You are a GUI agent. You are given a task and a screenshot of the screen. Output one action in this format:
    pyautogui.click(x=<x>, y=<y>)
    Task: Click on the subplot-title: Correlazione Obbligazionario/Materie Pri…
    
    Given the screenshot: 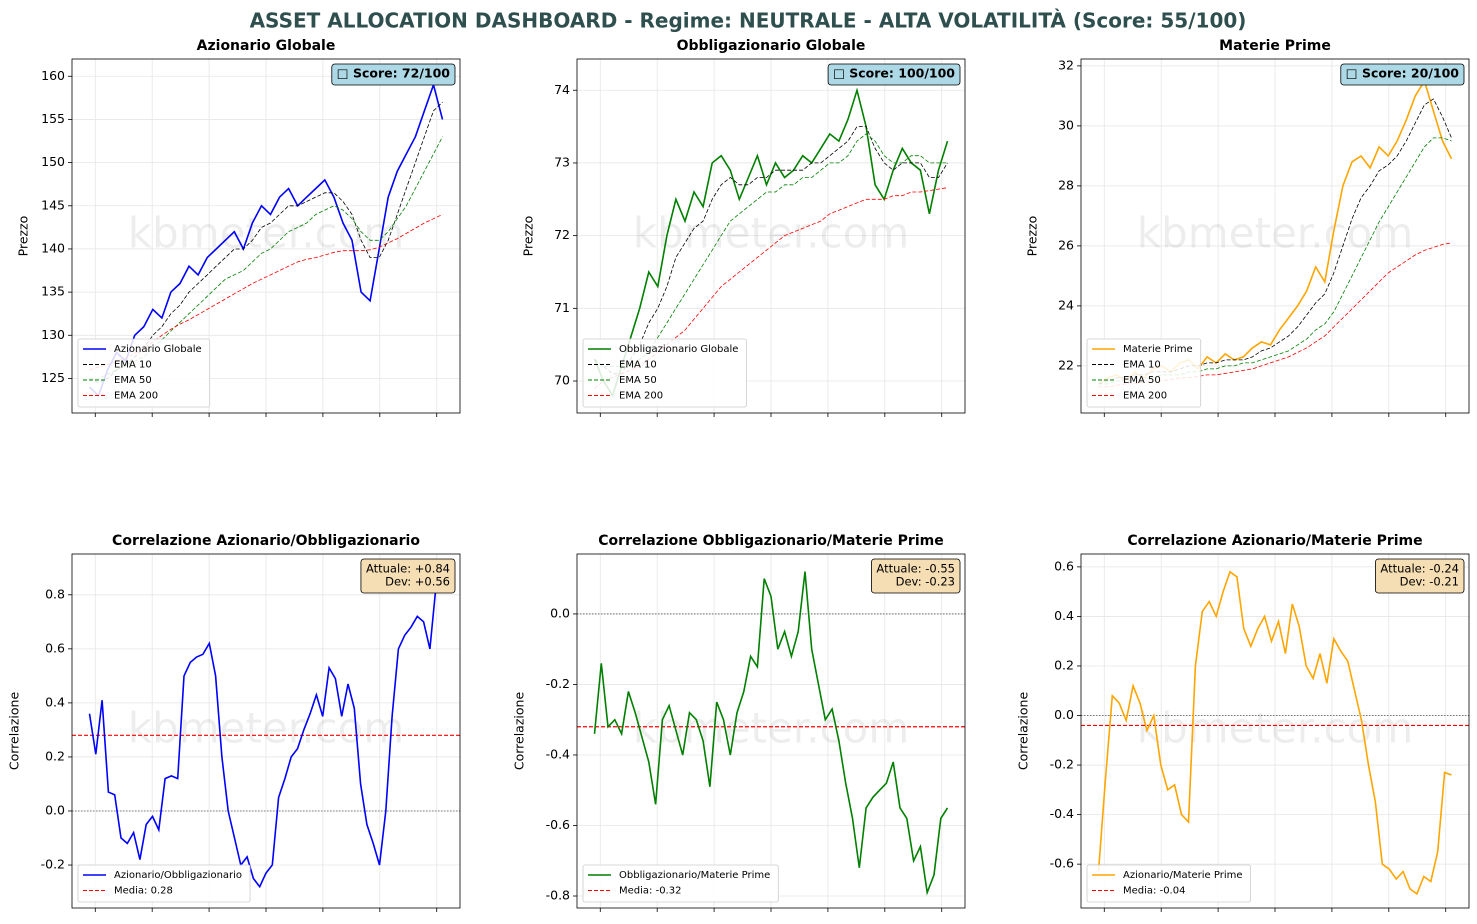 What is the action you would take?
    pyautogui.click(x=770, y=541)
    